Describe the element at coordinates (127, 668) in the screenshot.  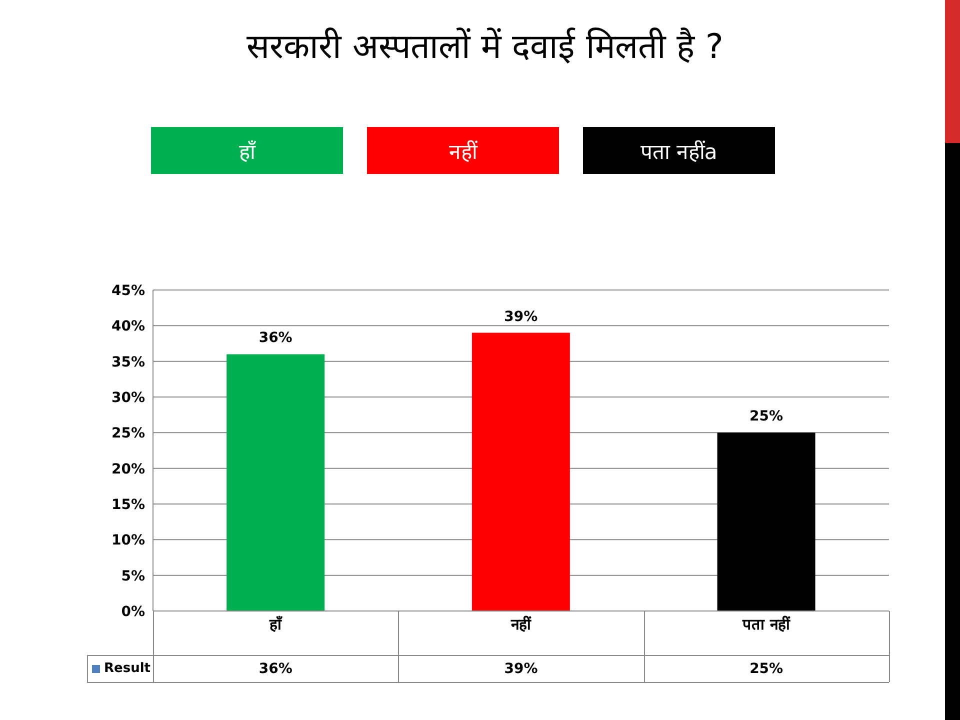
I see `text: Result` at that location.